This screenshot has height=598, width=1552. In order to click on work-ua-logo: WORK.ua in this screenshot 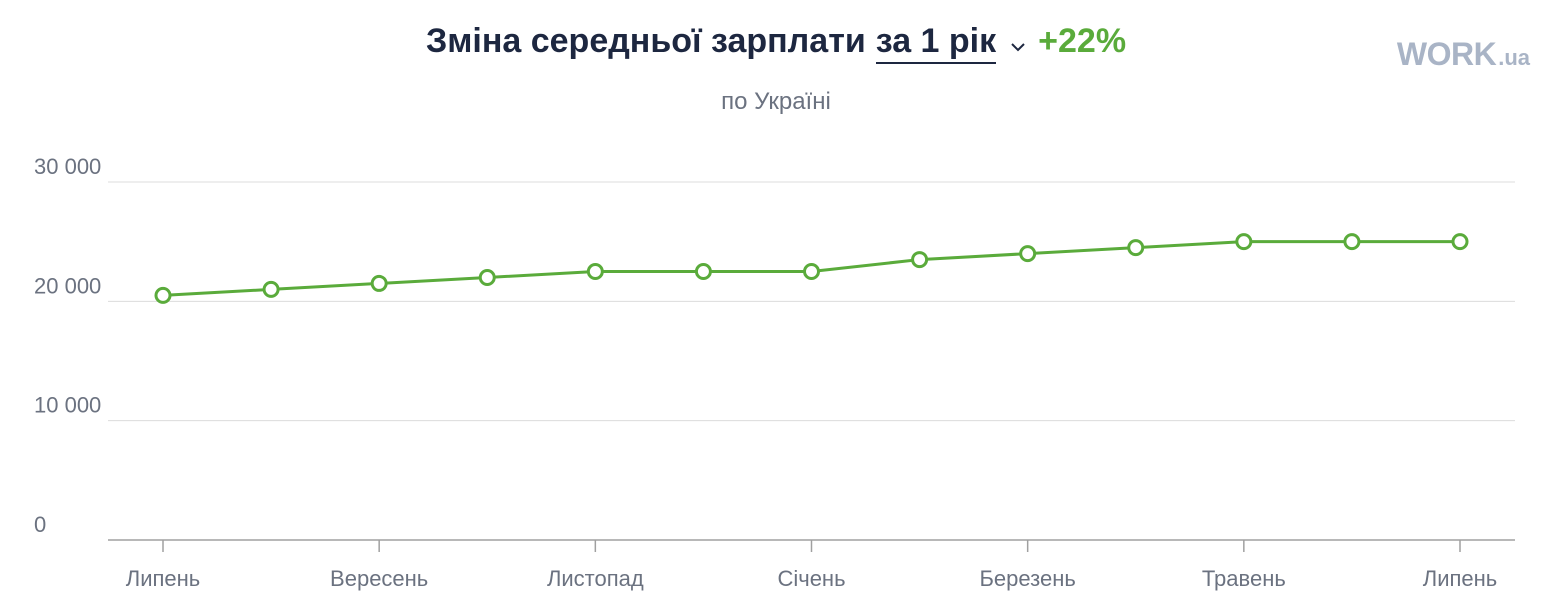, I will do `click(1463, 54)`.